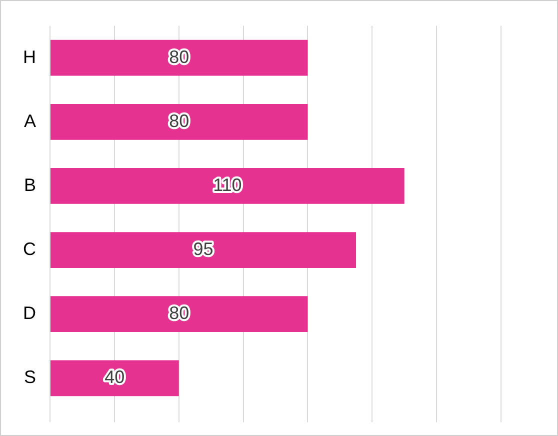 This screenshot has width=558, height=436. Describe the element at coordinates (30, 184) in the screenshot. I see `y-tick-label: B` at that location.